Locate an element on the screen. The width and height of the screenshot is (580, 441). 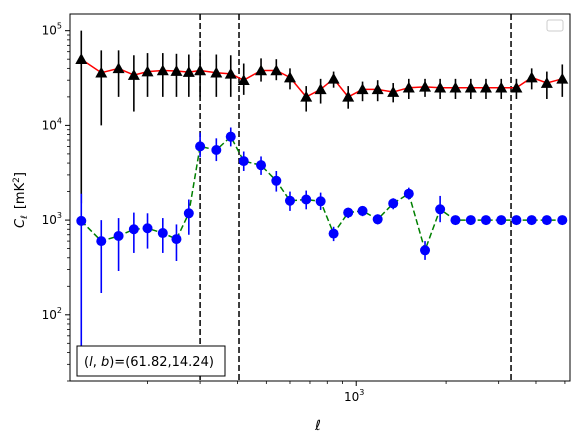
y-axis-label: Cℓ[mK2] is located at coordinates (21, 200).